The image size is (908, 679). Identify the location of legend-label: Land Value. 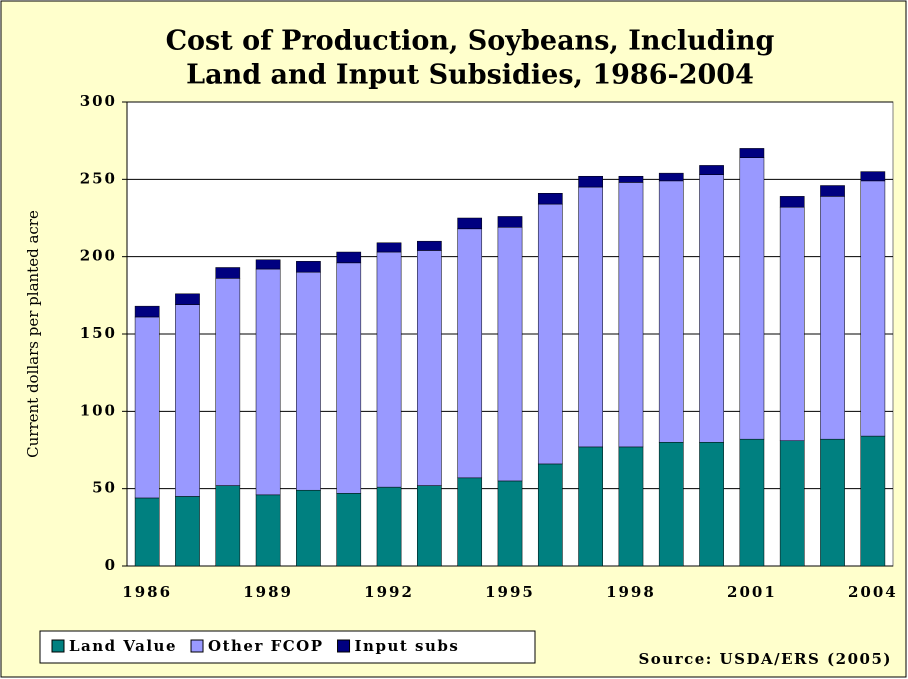
(123, 646).